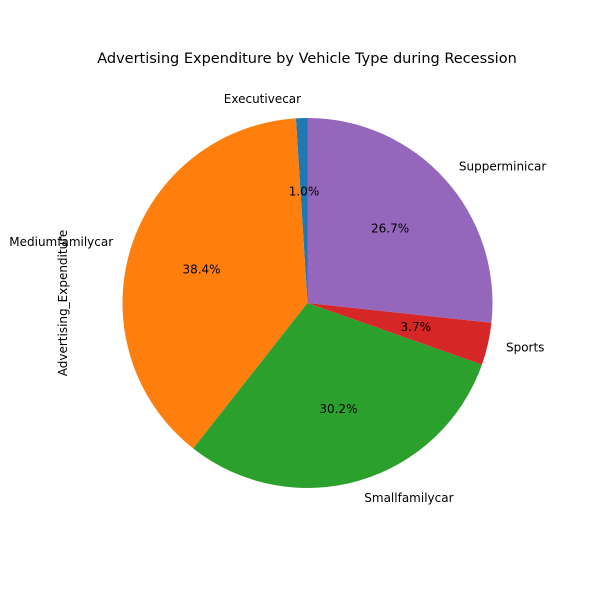 The image size is (600, 600). I want to click on percent-label-mediumfamilycar: 38.4%, so click(201, 270).